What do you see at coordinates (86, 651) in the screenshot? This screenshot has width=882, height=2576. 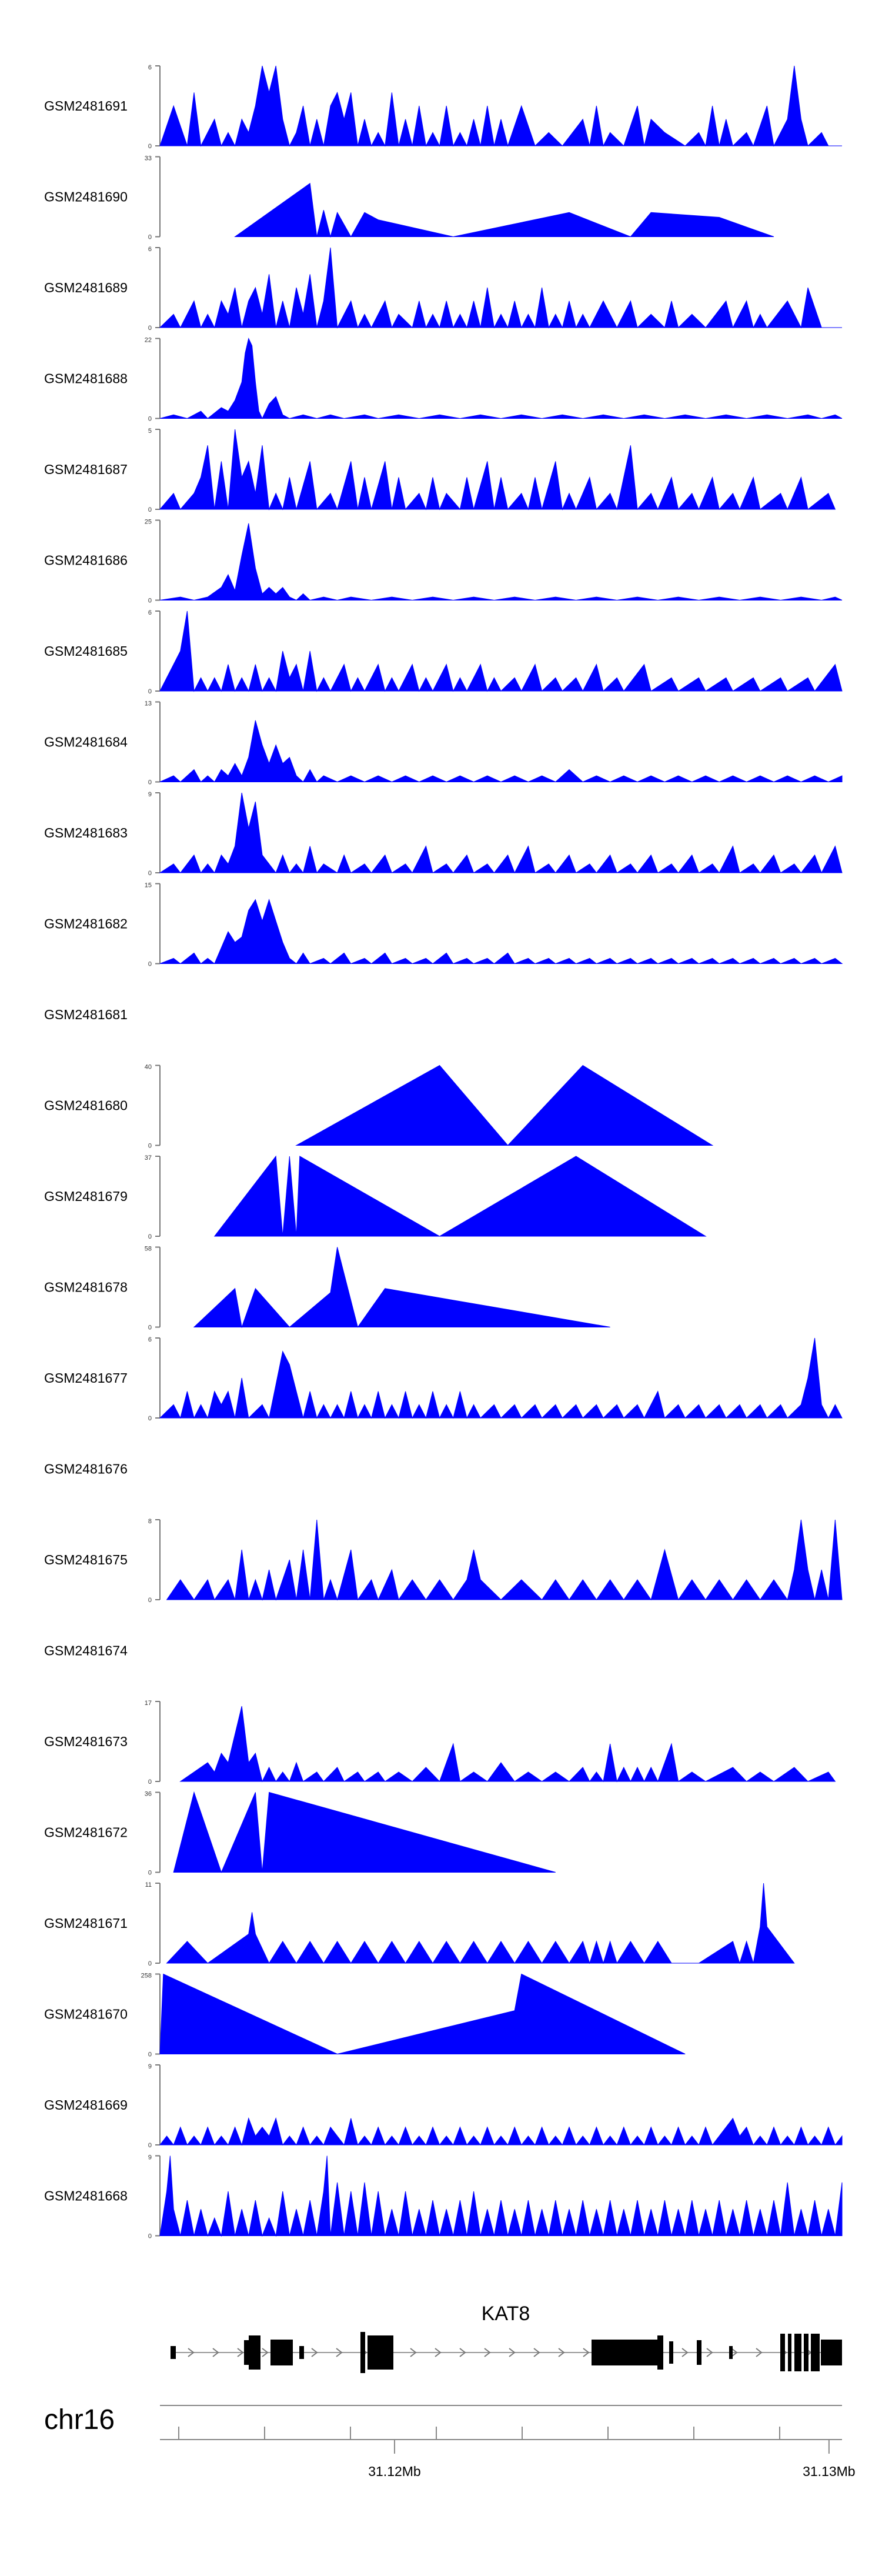 I see `track-label: GSM2481685` at bounding box center [86, 651].